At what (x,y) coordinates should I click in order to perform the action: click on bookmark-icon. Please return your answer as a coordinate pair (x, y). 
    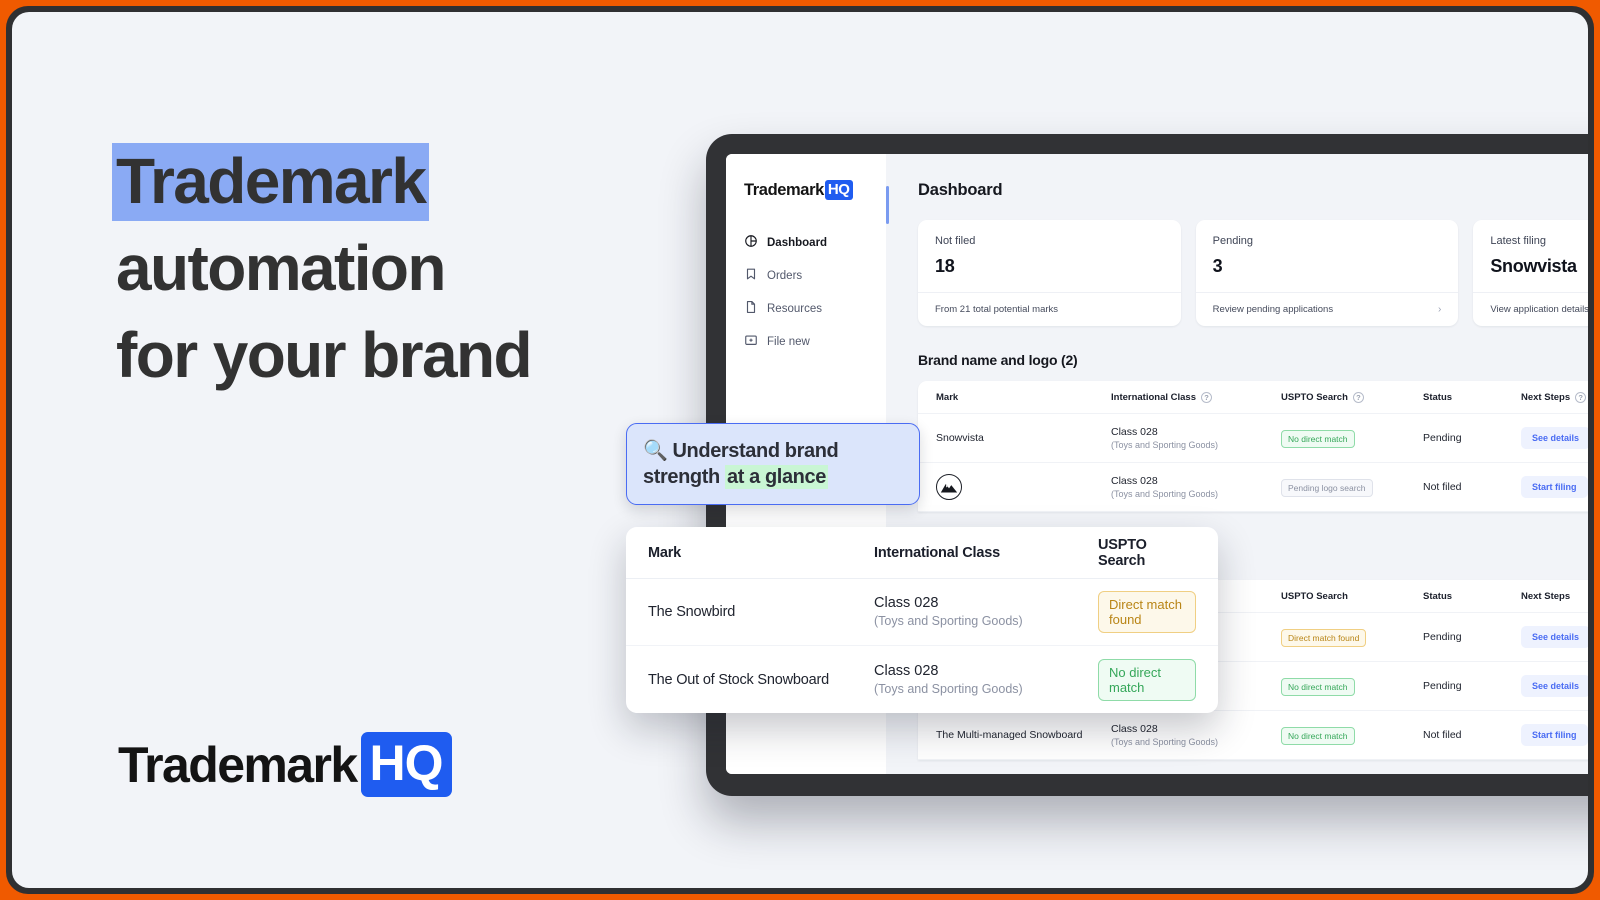
    Looking at the image, I should click on (751, 275).